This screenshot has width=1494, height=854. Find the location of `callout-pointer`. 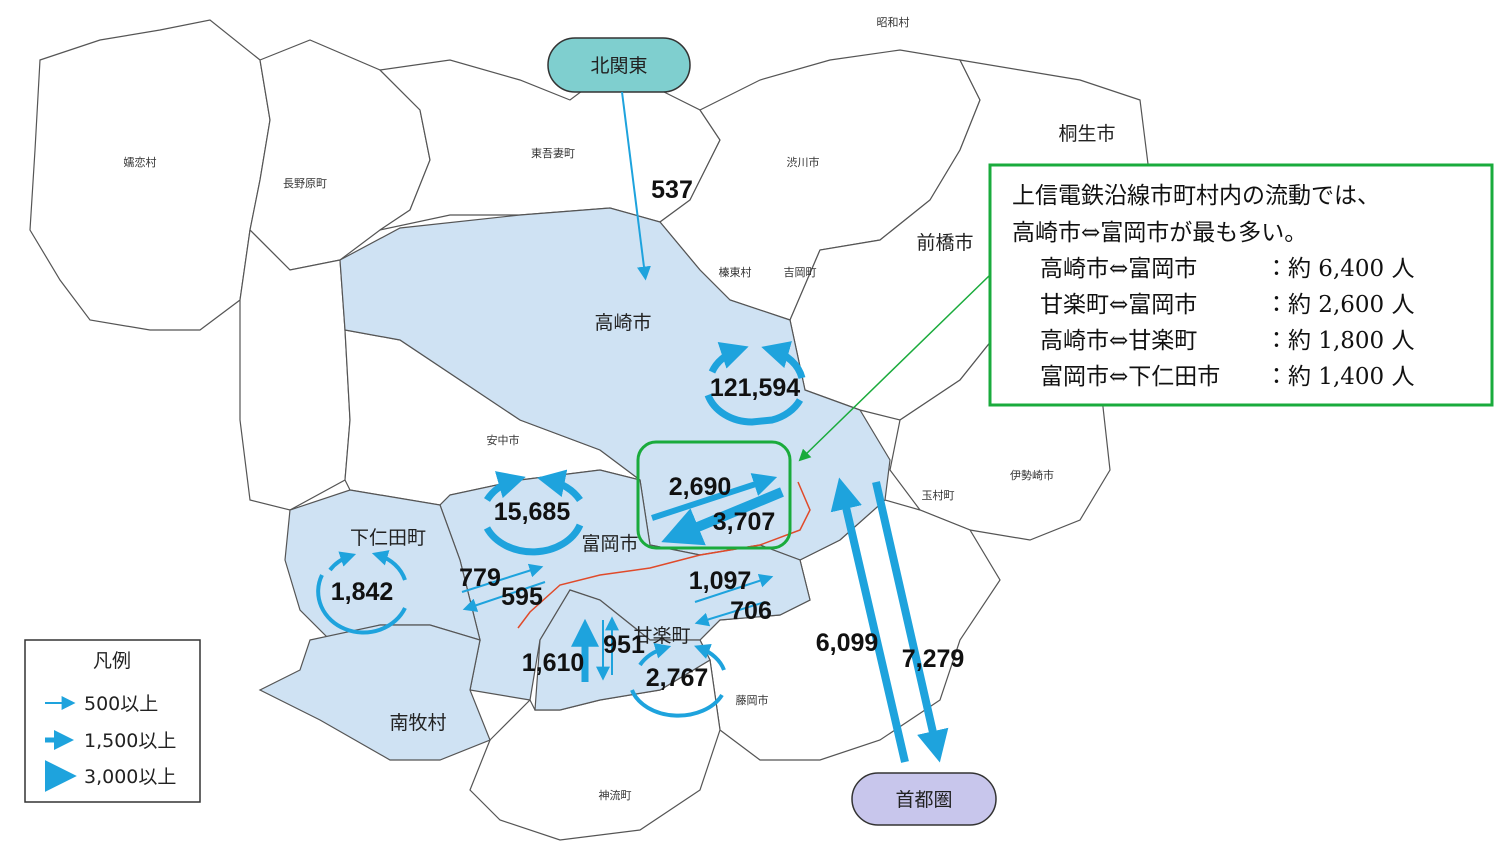

callout-pointer is located at coordinates (894, 368).